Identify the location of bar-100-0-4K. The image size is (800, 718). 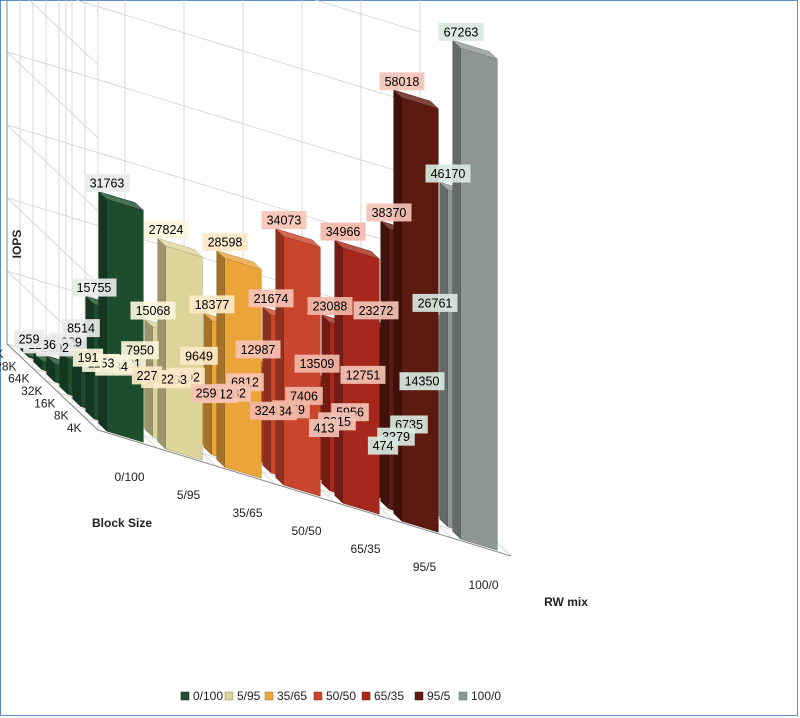
(475, 295).